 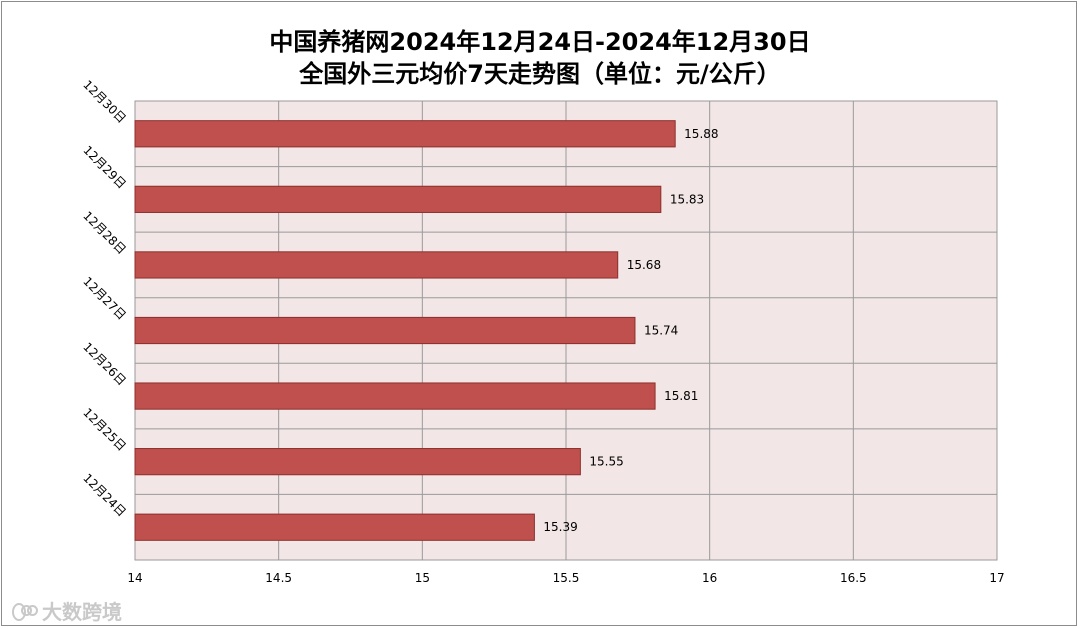 What do you see at coordinates (701, 134) in the screenshot?
I see `data-label: 15.88` at bounding box center [701, 134].